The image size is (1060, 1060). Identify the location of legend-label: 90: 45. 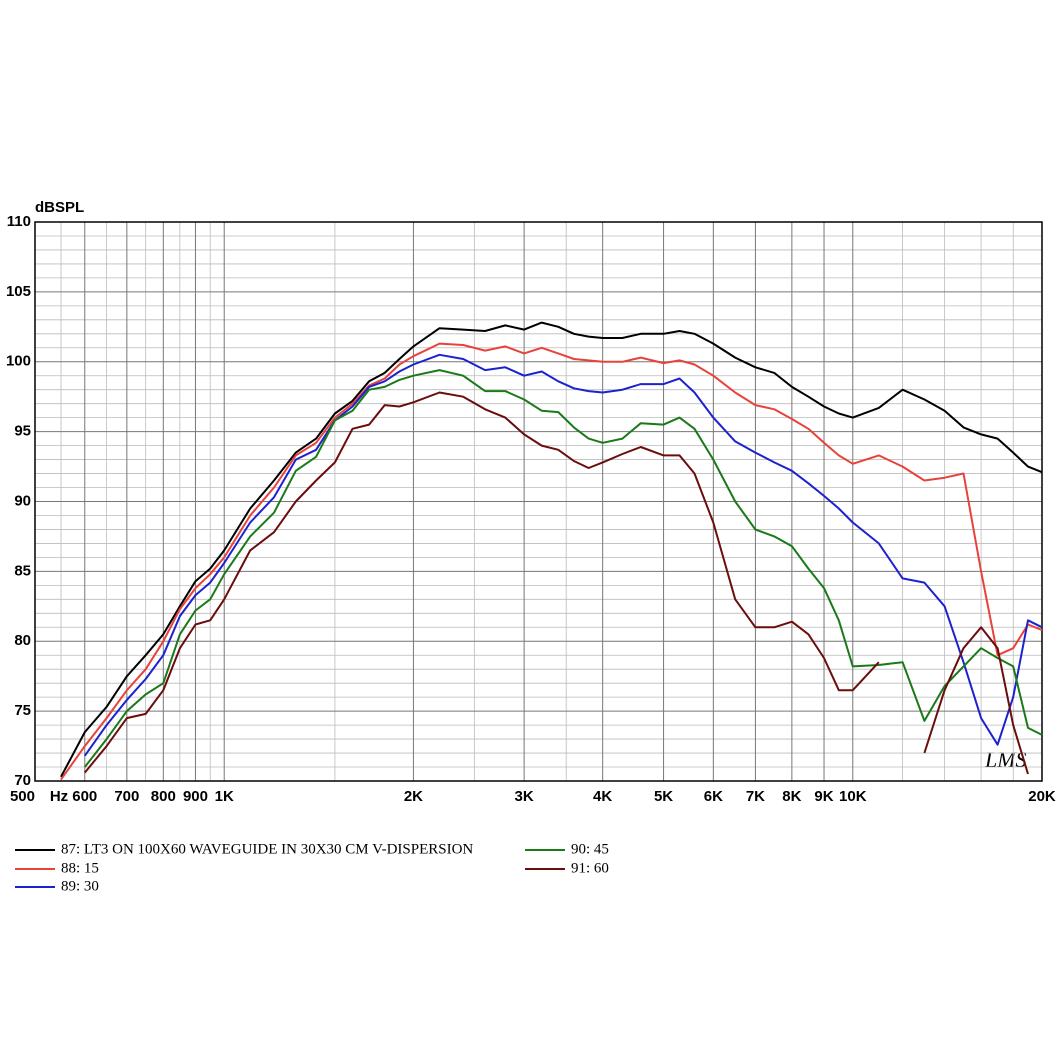
(590, 849).